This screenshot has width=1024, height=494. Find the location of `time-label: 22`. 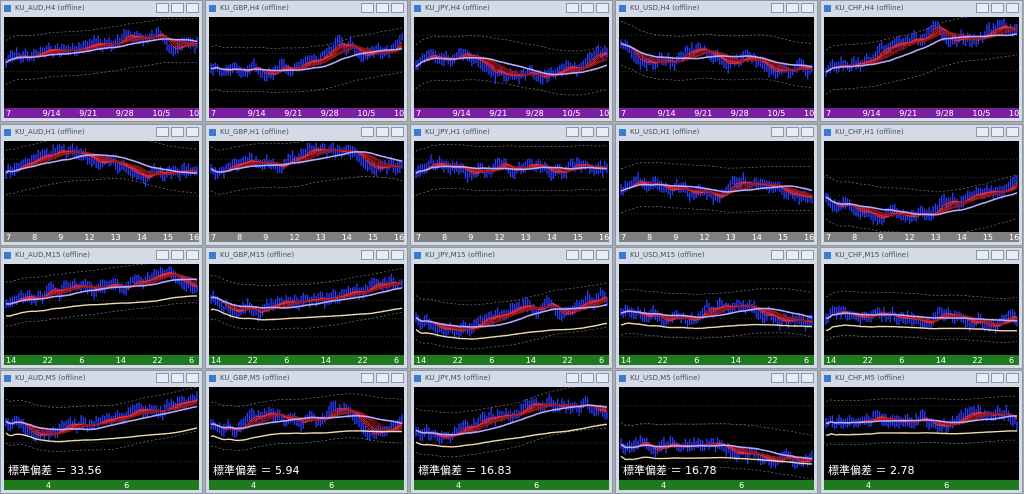

time-label: 22 is located at coordinates (567, 360).